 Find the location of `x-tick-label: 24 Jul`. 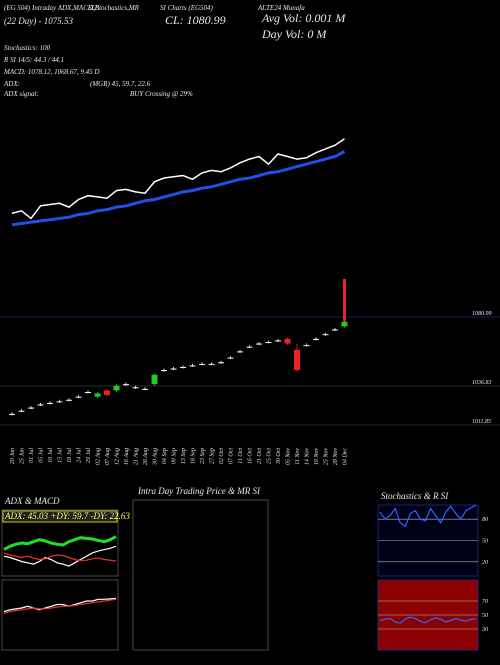

x-tick-label: 24 Jul is located at coordinates (79, 455).